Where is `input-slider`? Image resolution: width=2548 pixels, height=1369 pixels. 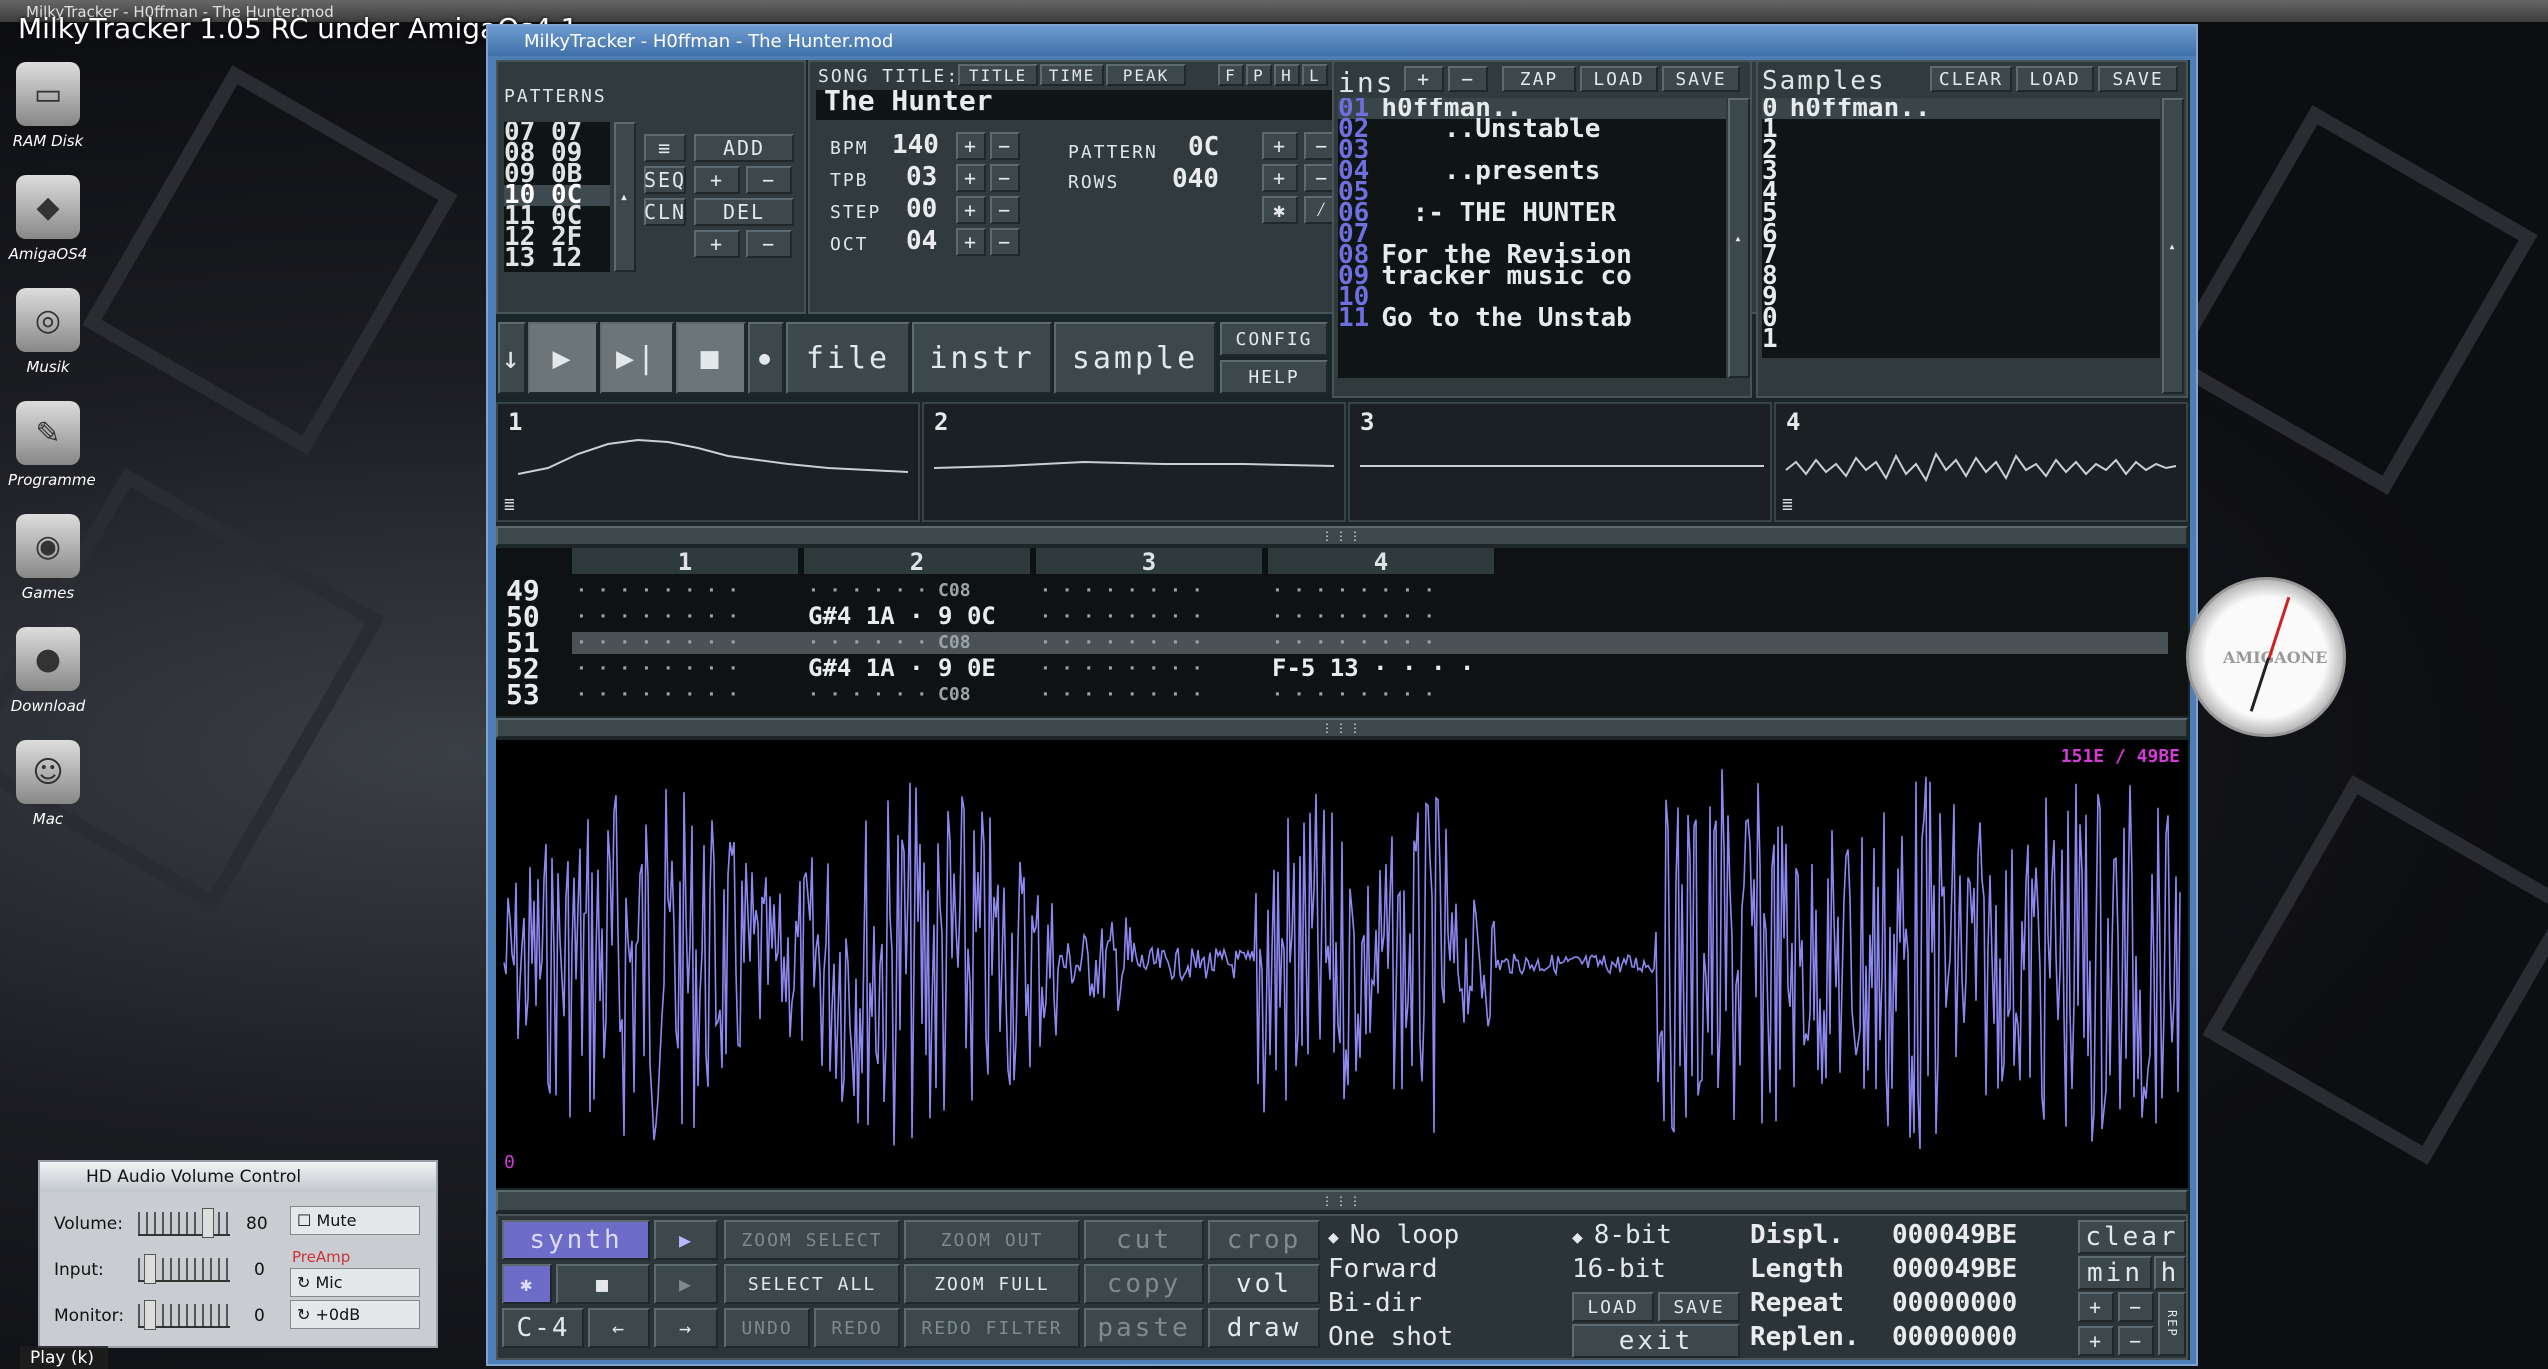 input-slider is located at coordinates (184, 1269).